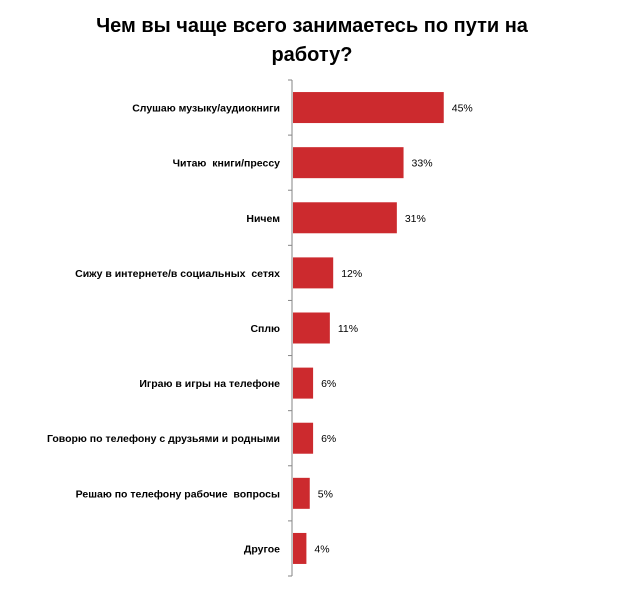 The height and width of the screenshot is (592, 624). I want to click on value-label: 4%, so click(321, 549).